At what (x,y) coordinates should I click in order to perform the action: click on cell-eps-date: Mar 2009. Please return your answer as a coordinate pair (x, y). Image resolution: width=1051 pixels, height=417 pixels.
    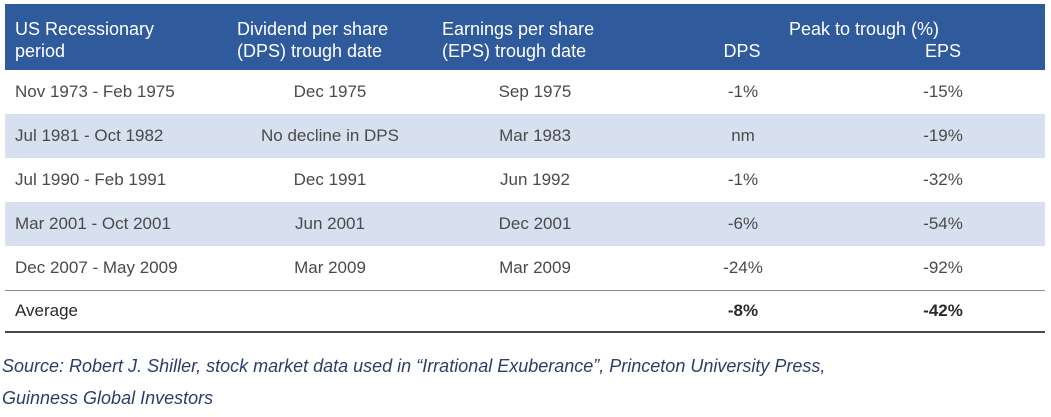
    Looking at the image, I should click on (535, 267).